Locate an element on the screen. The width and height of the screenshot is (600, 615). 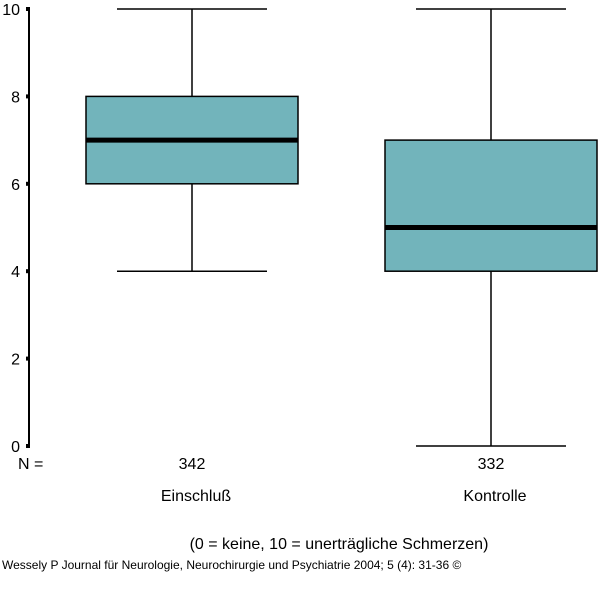
y-tick-label: 4 is located at coordinates (15, 272).